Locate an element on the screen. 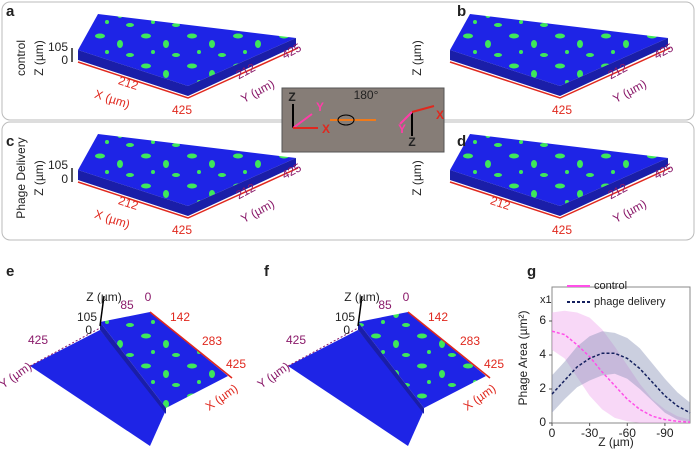 This screenshot has height=464, width=696. row-label: Phage Delivery is located at coordinates (21, 177).